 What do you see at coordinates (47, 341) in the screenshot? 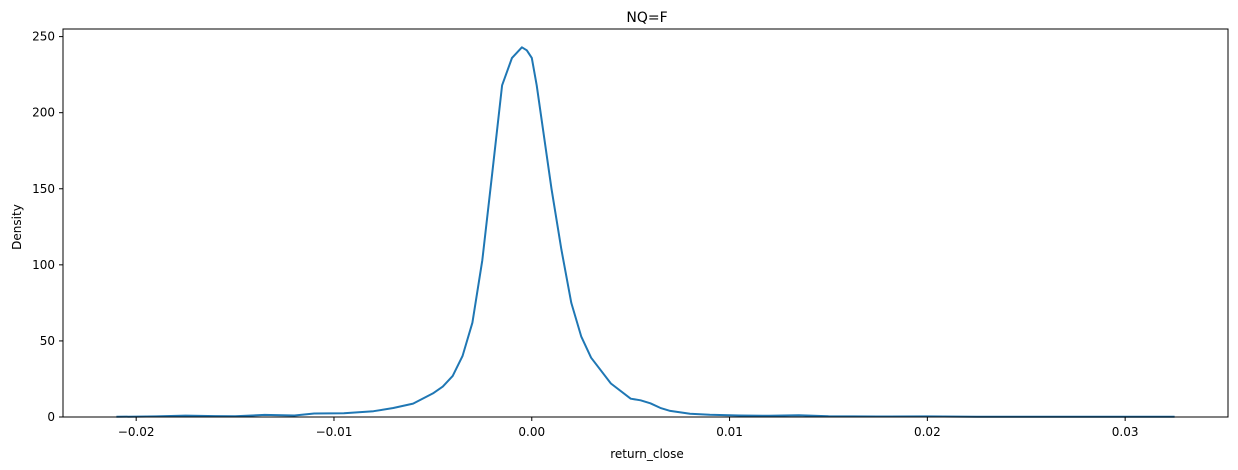
I see `y-tick-label: 50` at bounding box center [47, 341].